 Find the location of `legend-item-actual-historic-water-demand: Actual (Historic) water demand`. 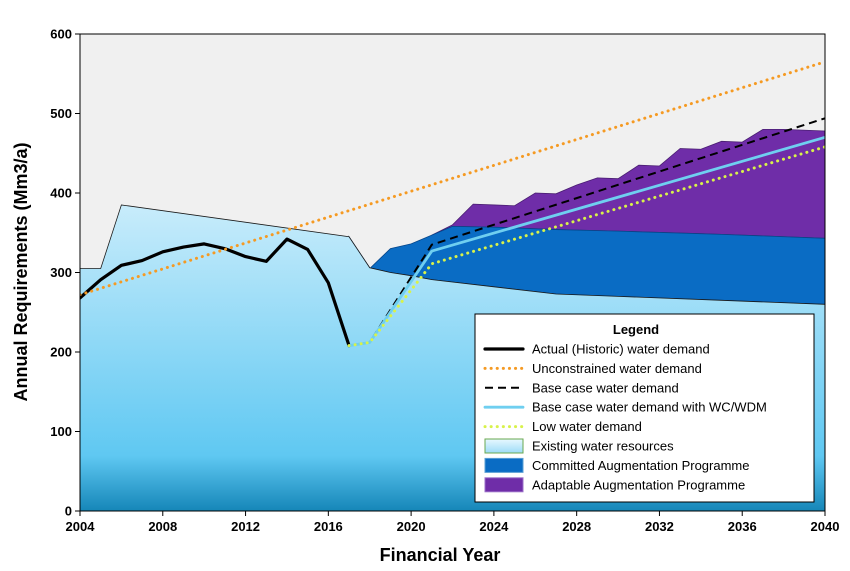

legend-item-actual-historic-water-demand: Actual (Historic) water demand is located at coordinates (596, 349).